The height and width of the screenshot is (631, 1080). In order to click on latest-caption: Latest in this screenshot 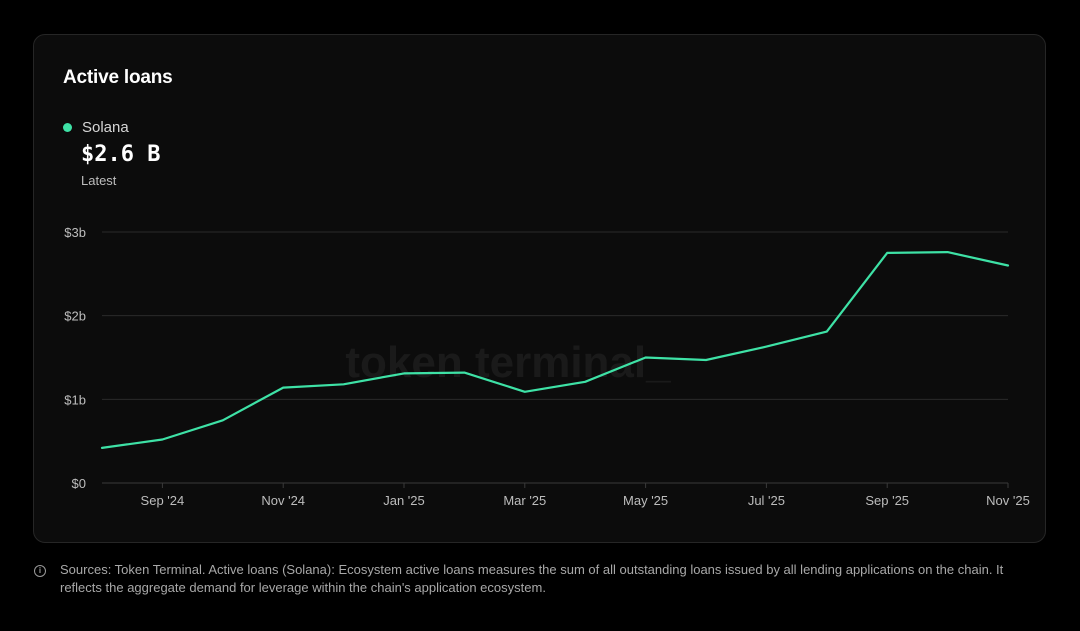, I will do `click(99, 180)`.